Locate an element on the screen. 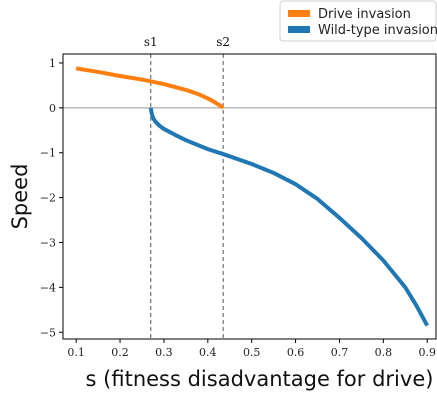 The height and width of the screenshot is (394, 437). y-tick-label: −5 is located at coordinates (48, 332).